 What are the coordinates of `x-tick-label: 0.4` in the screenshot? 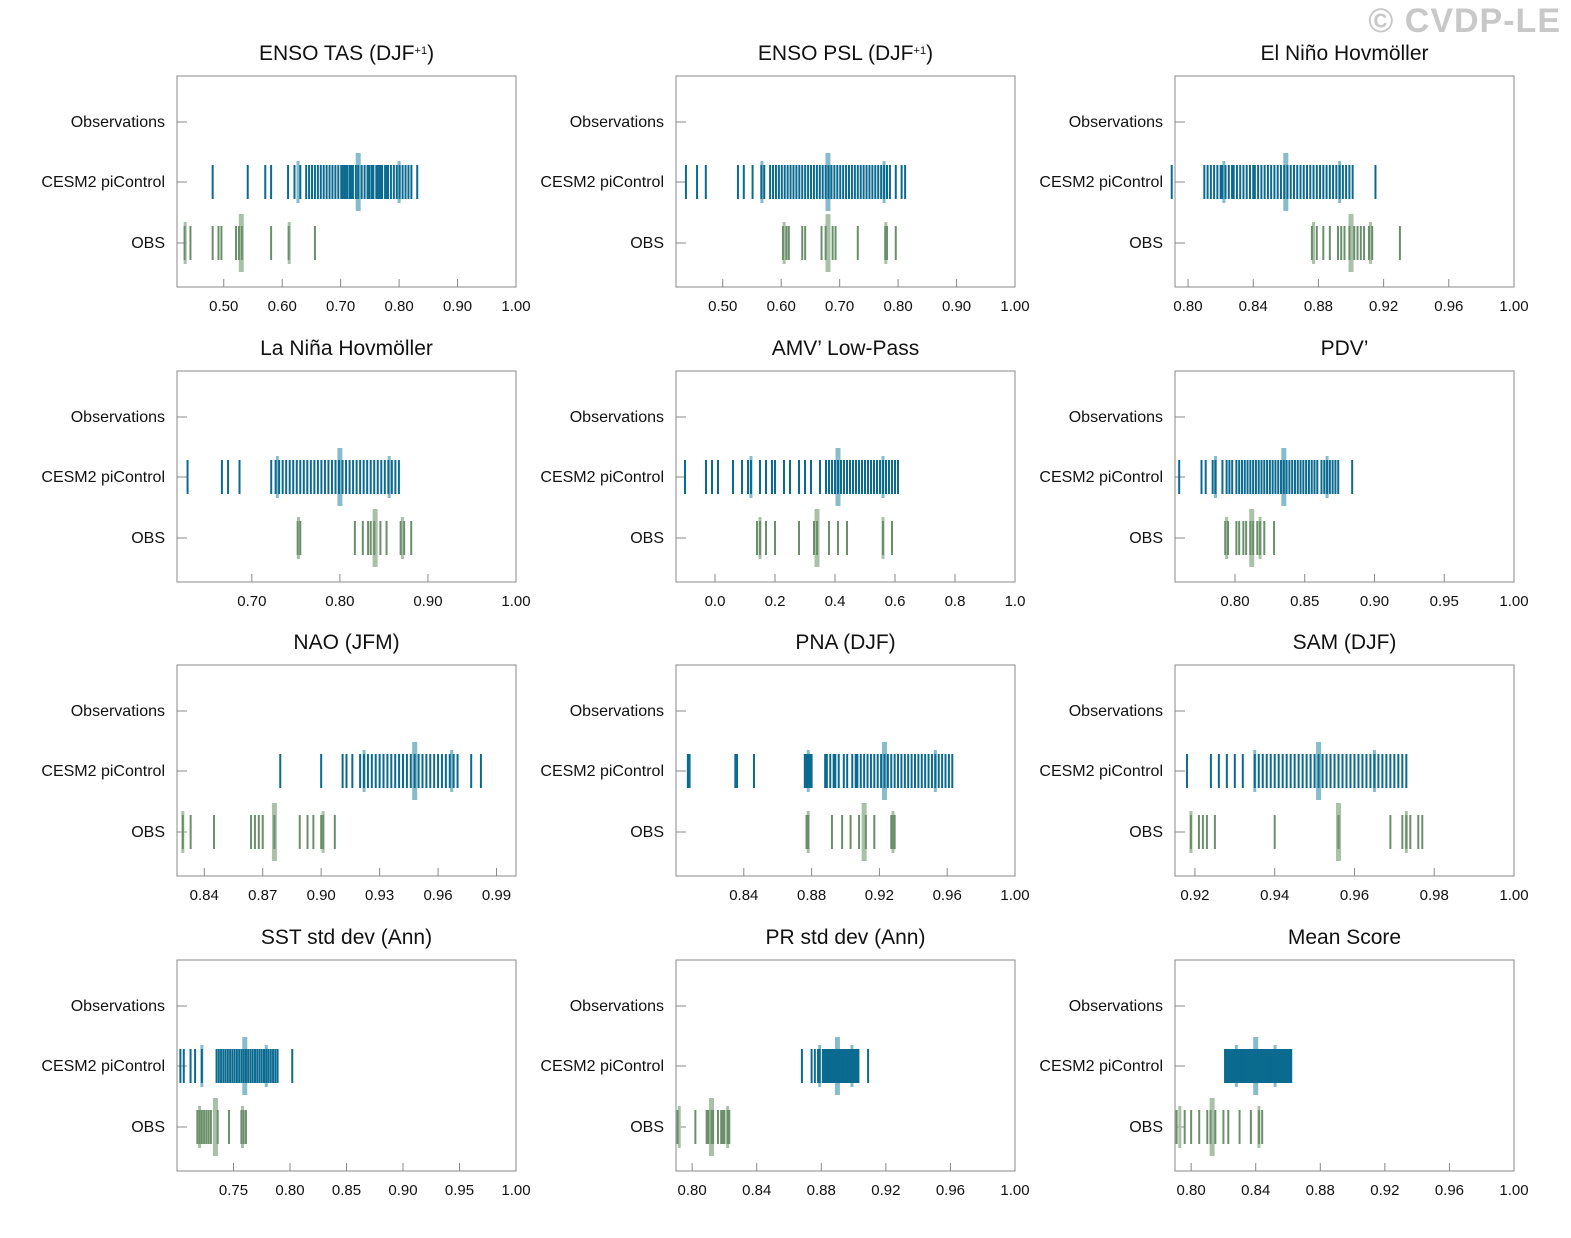 It's located at (835, 601).